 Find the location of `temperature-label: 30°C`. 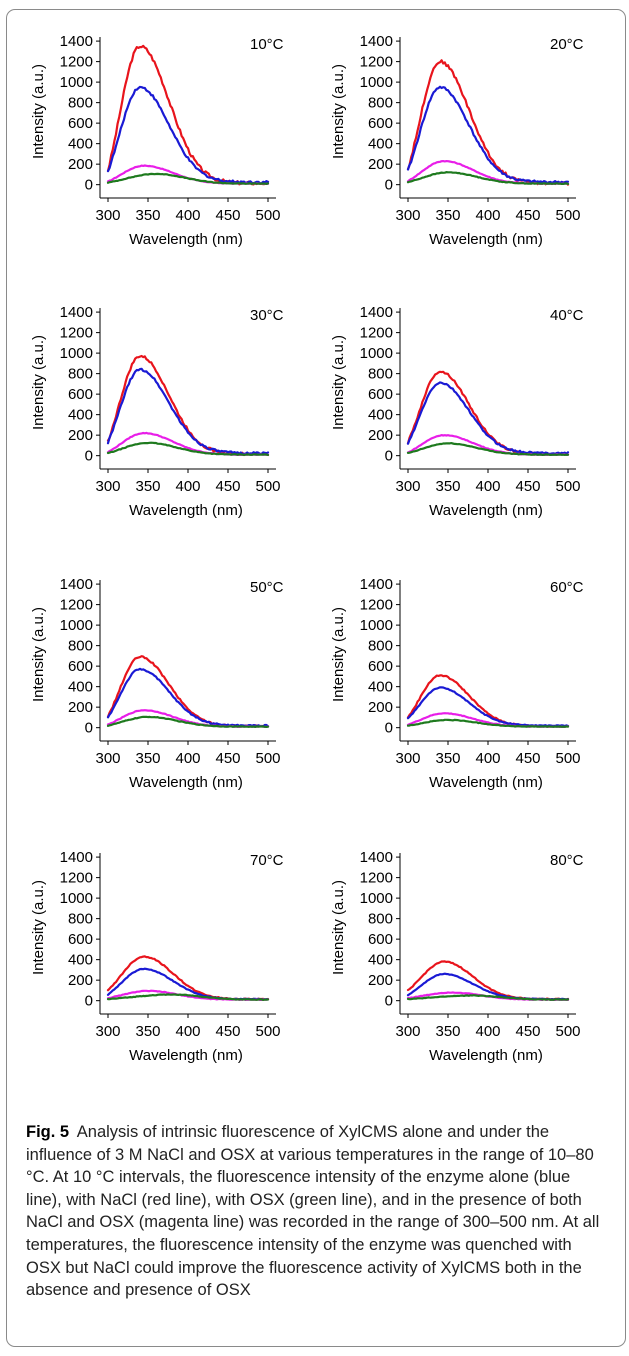

temperature-label: 30°C is located at coordinates (267, 315).